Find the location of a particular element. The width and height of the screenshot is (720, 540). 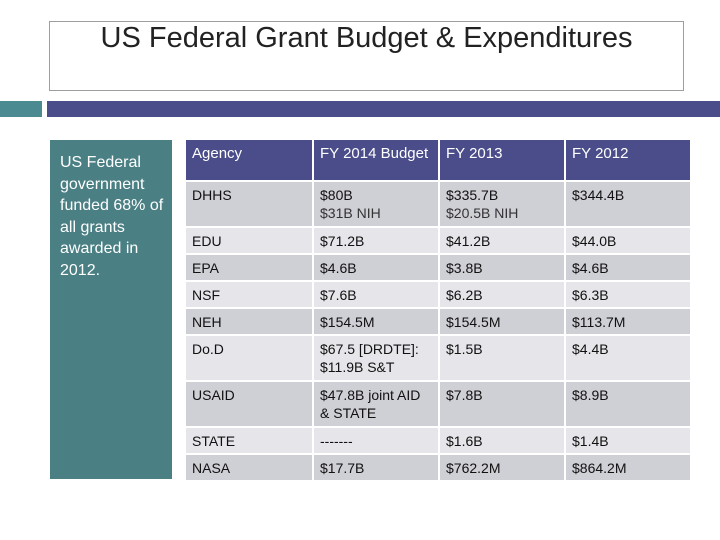

header-fy2012: FY 2012 is located at coordinates (627, 160).